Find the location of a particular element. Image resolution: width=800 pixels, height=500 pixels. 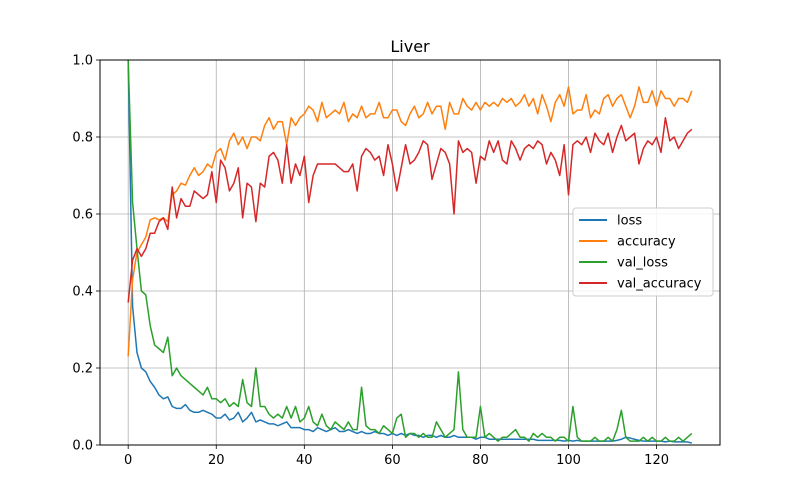

y-tick-label: 1.0 is located at coordinates (82, 61).